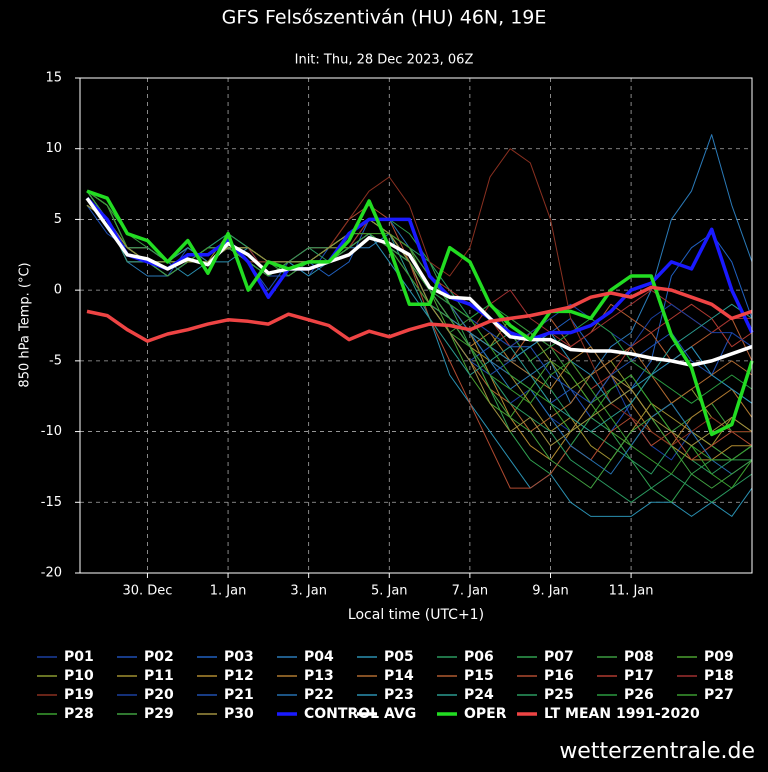 The width and height of the screenshot is (768, 772). Describe the element at coordinates (639, 657) in the screenshot. I see `legend-label: P08` at that location.